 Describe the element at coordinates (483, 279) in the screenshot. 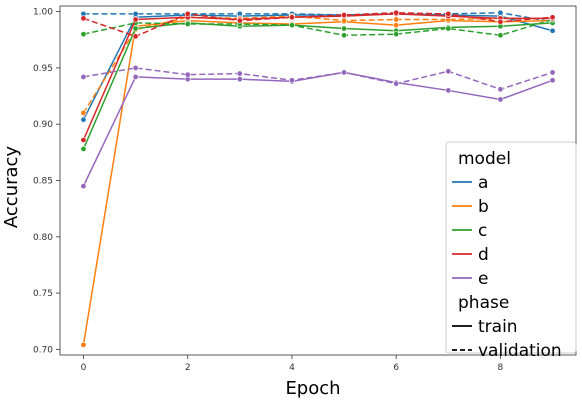

I see `legend-entry-e: e` at that location.